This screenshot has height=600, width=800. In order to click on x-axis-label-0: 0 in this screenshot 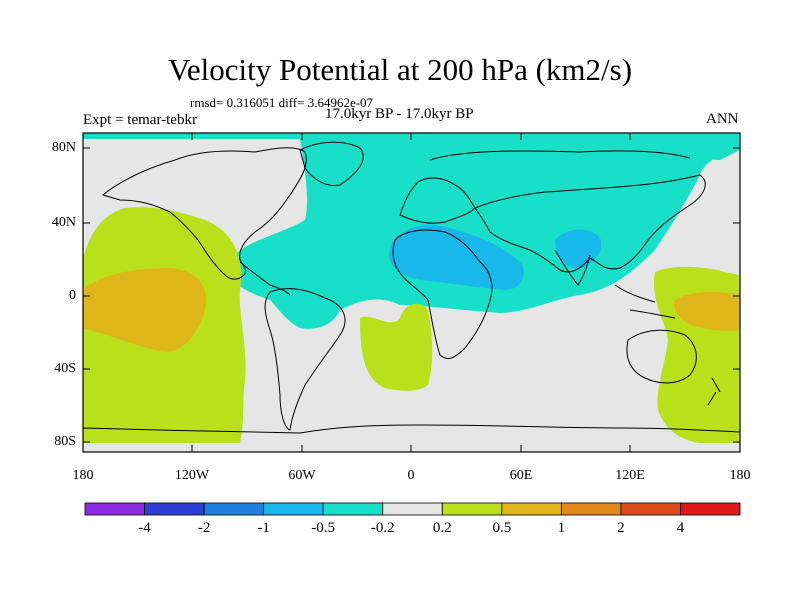, I will do `click(411, 475)`.